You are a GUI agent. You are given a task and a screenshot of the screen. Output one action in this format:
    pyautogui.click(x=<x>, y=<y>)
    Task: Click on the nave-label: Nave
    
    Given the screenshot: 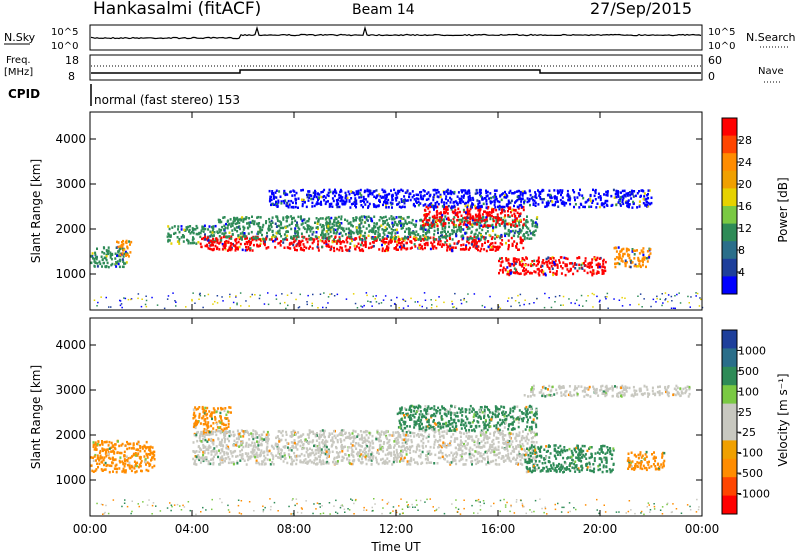 What is the action you would take?
    pyautogui.click(x=771, y=71)
    